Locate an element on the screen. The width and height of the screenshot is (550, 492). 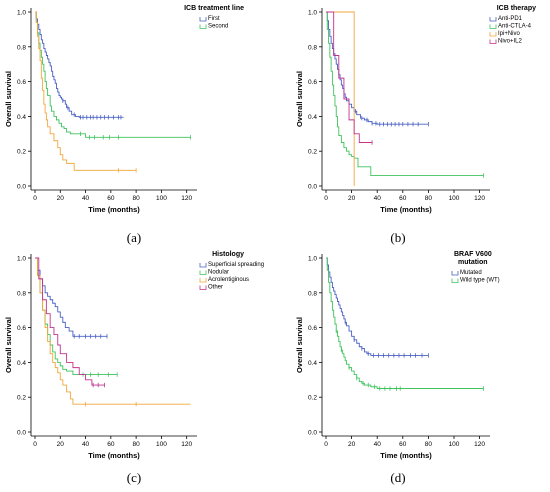
legend-title: BRAF V600 mutation is located at coordinates (473, 258).